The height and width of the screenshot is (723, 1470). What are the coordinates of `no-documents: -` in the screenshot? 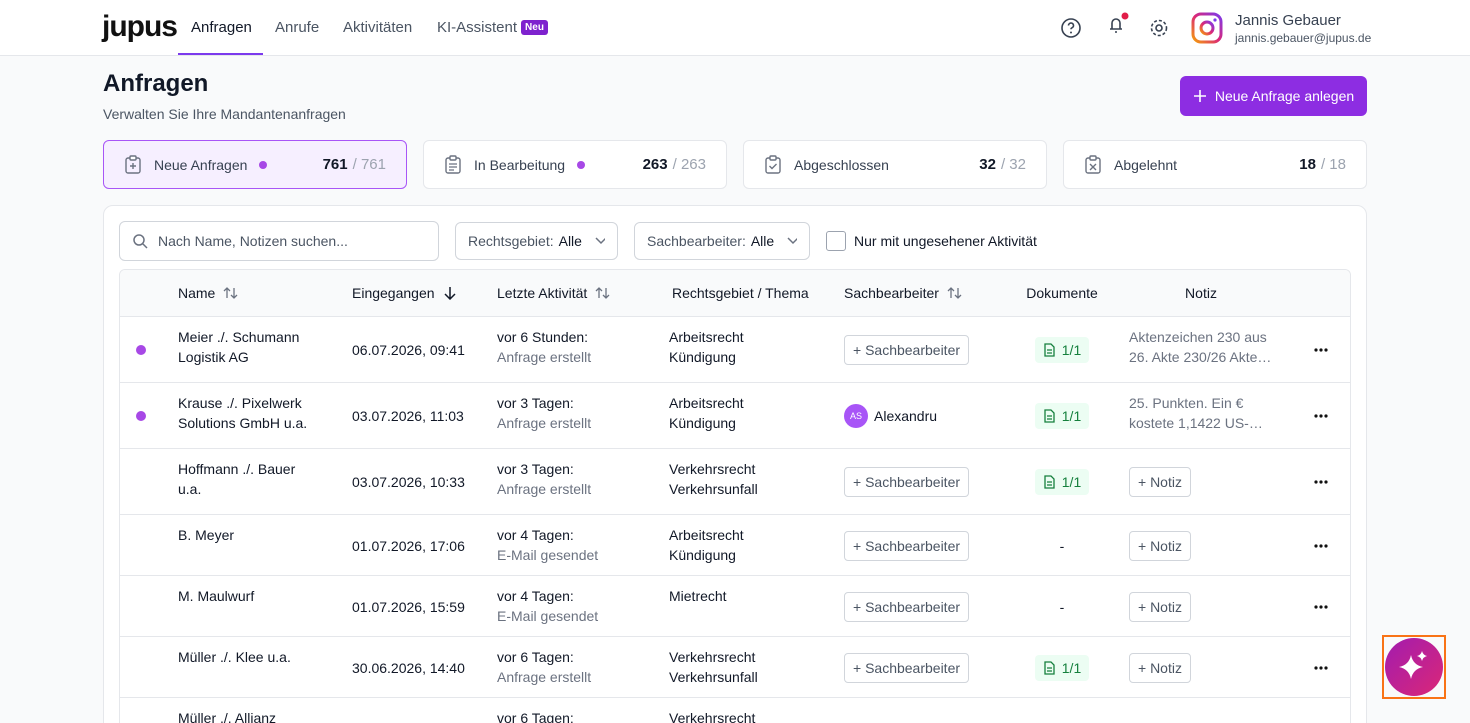 It's located at (1062, 606).